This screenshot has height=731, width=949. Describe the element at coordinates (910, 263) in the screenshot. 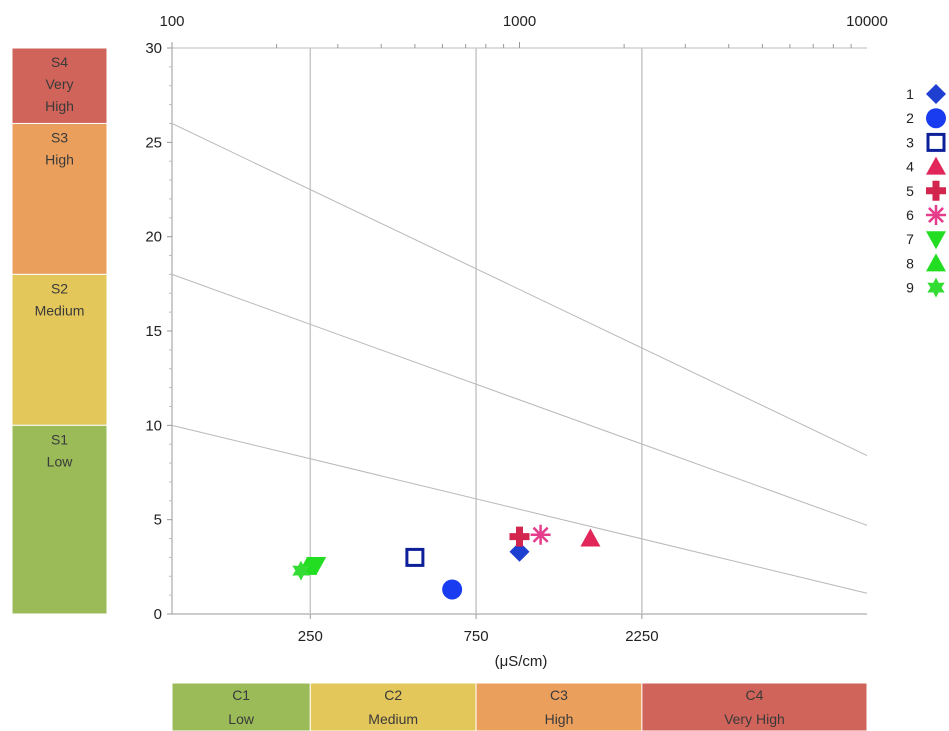

I see `legend-label-8: 8` at that location.